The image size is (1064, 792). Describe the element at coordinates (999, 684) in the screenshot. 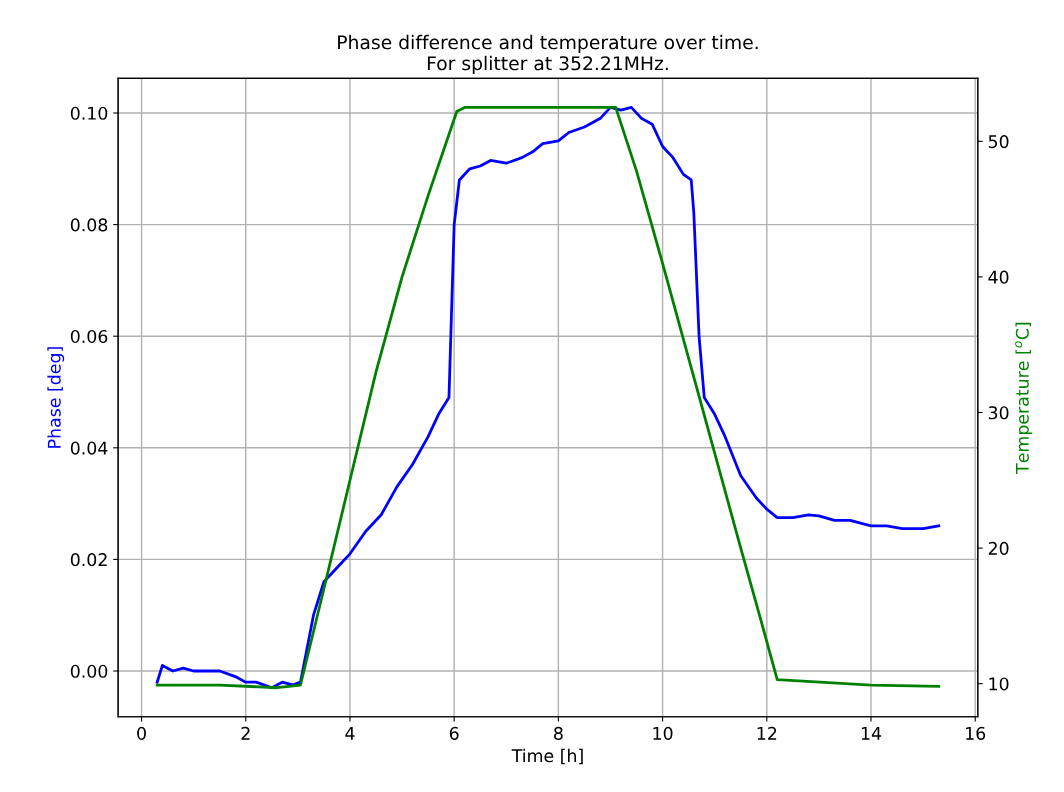

I see `y2-tick-label: 10` at that location.